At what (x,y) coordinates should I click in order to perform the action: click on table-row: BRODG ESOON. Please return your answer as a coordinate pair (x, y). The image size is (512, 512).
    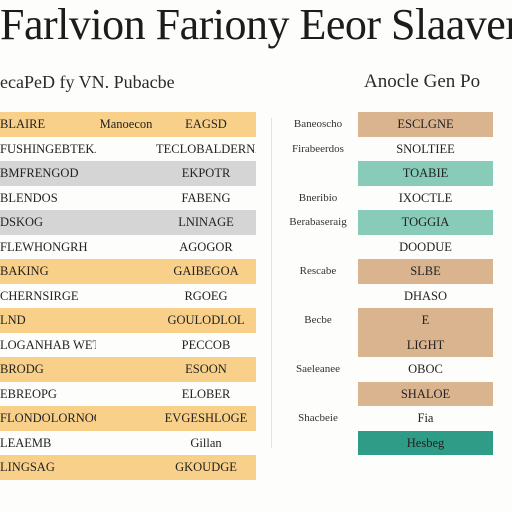
    Looking at the image, I should click on (128, 369).